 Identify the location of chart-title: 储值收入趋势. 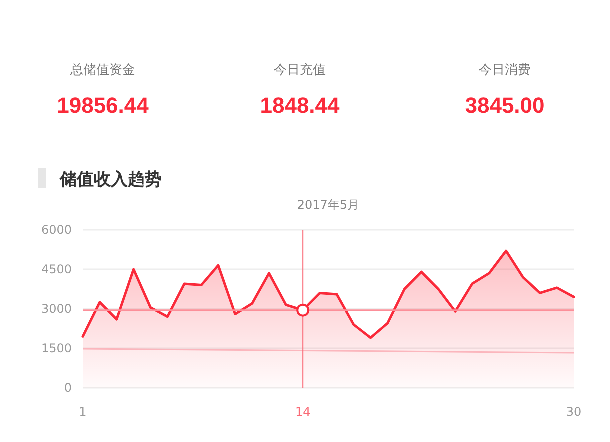
(110, 180).